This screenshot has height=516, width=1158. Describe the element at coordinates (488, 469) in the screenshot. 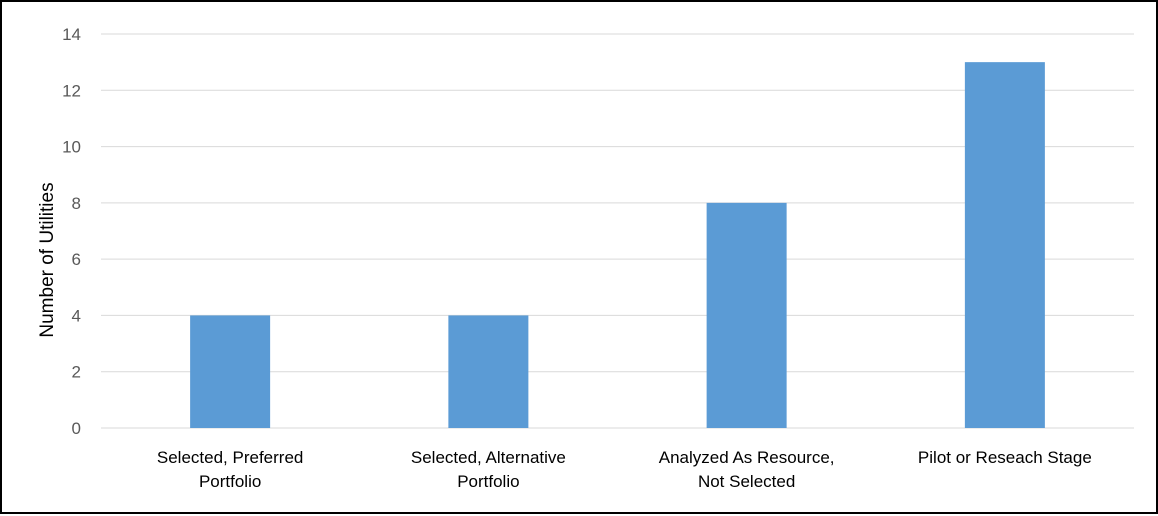

I see `x-category-label: Selected, Alternative Portfolio` at that location.